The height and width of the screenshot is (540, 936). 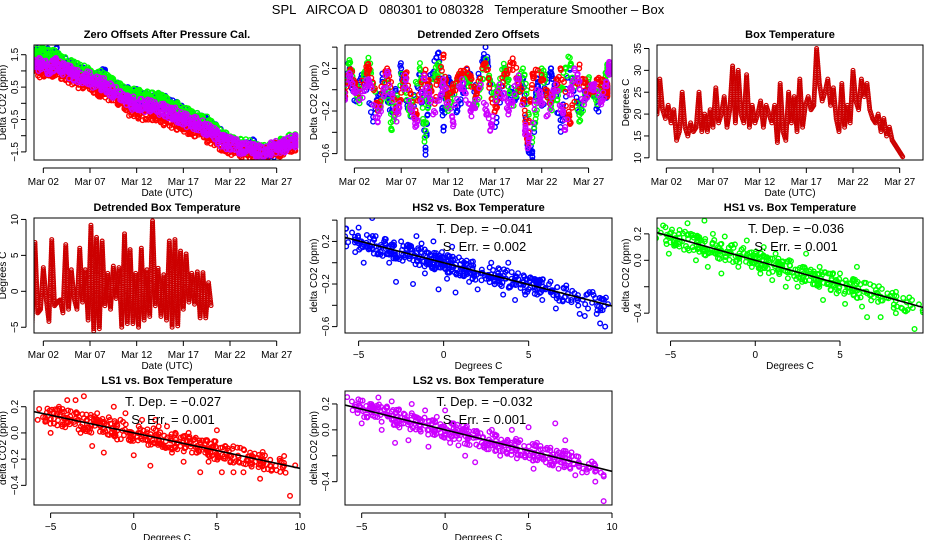 I want to click on y-tick-label: −0.5, so click(x=15, y=119).